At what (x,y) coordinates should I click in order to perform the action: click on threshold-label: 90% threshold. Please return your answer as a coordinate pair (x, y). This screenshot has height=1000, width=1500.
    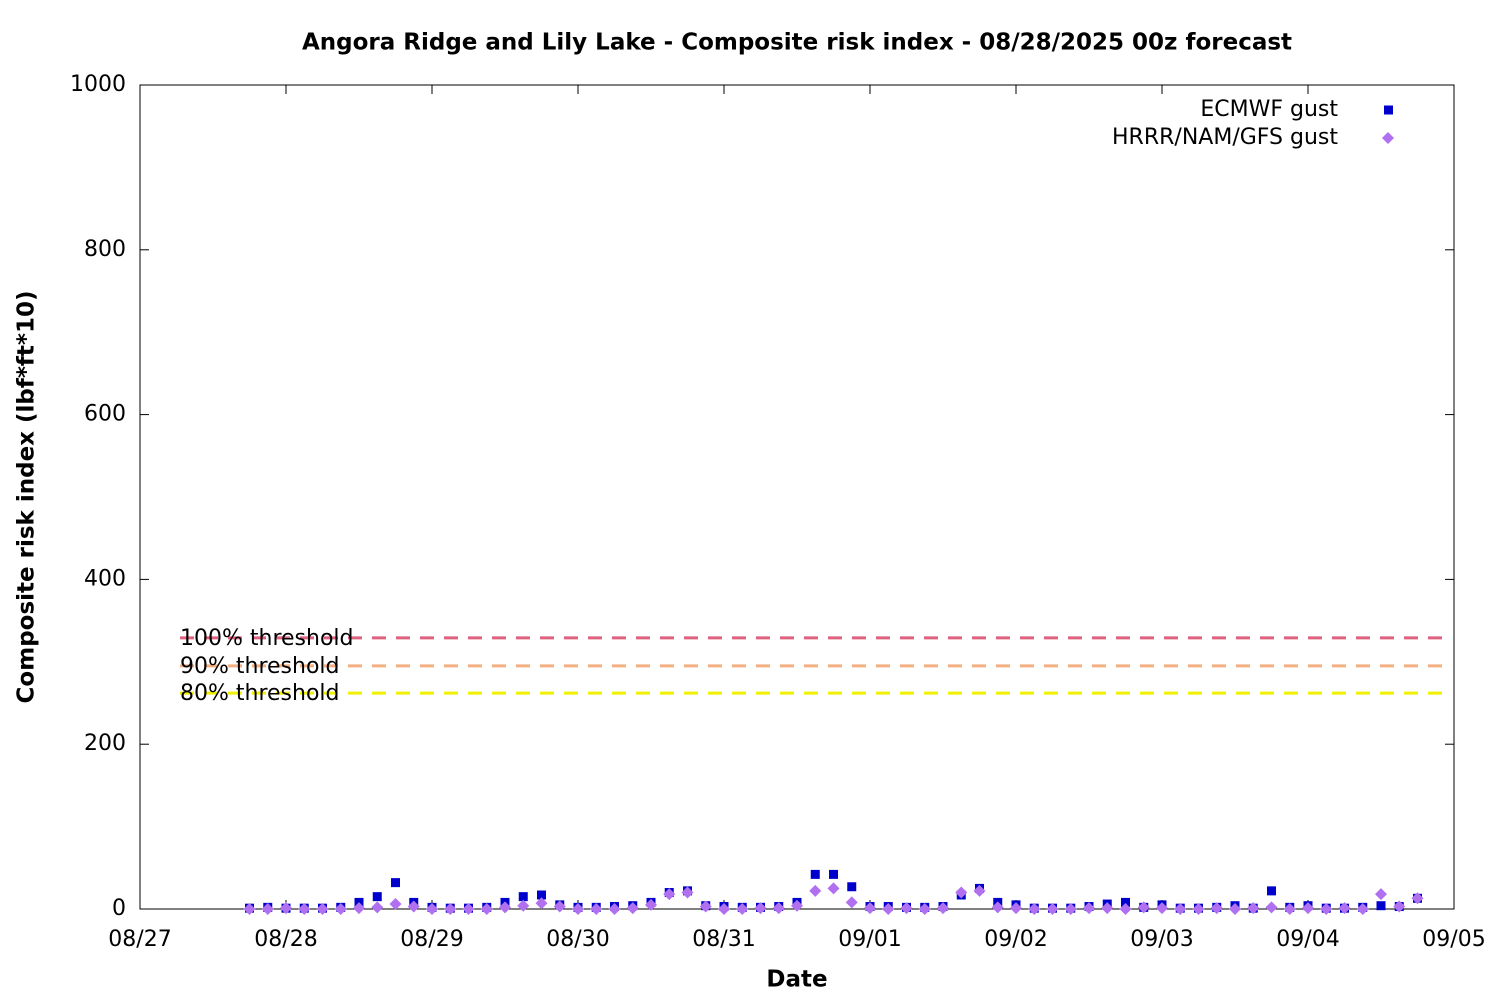
    Looking at the image, I should click on (260, 666).